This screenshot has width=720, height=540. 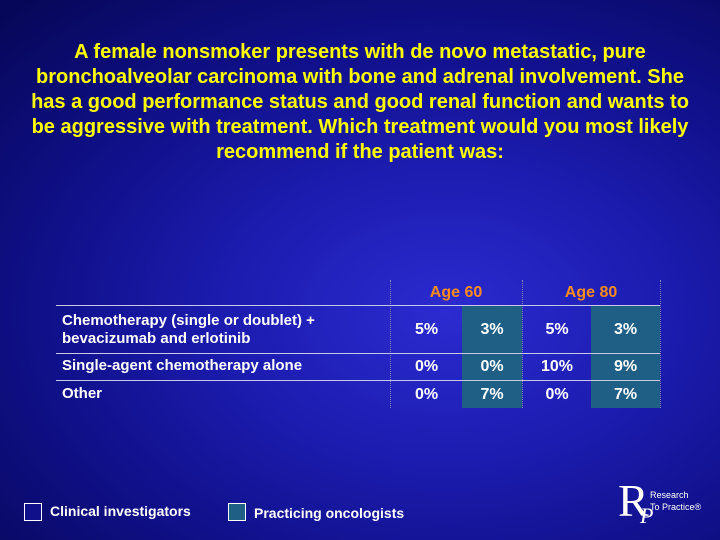 What do you see at coordinates (237, 512) in the screenshot?
I see `legend-swatch-practicing` at bounding box center [237, 512].